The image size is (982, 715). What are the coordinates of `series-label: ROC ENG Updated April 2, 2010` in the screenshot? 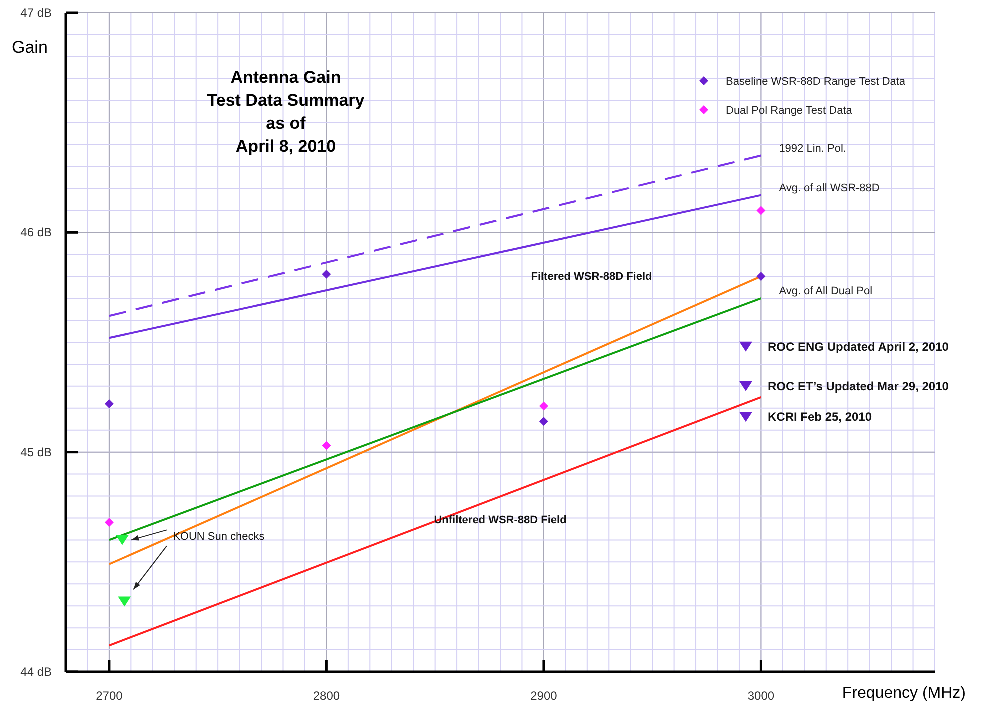 It's located at (859, 347).